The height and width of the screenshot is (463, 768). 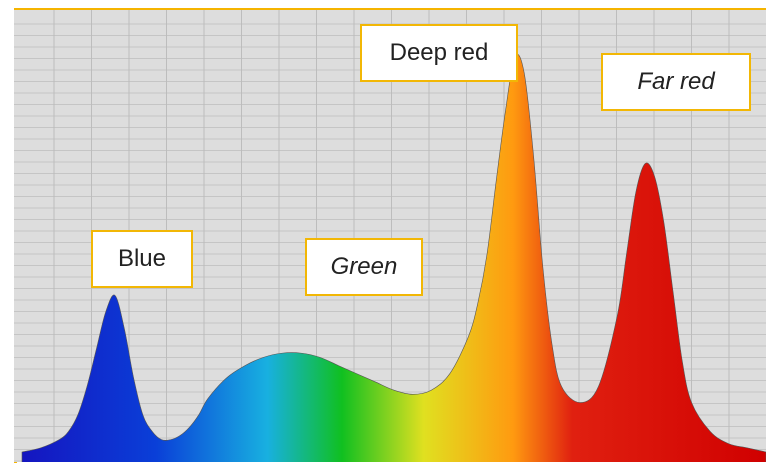 I want to click on annotation-green-text: Green, so click(x=364, y=266).